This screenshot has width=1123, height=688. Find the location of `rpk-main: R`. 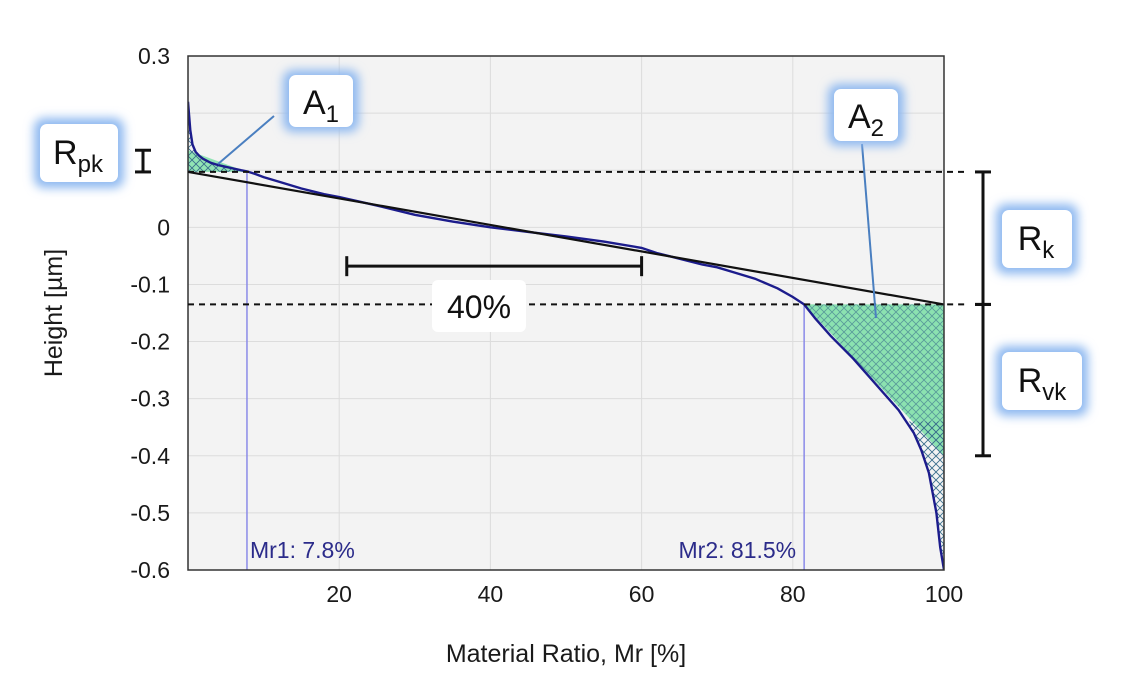

rpk-main: R is located at coordinates (65, 153).